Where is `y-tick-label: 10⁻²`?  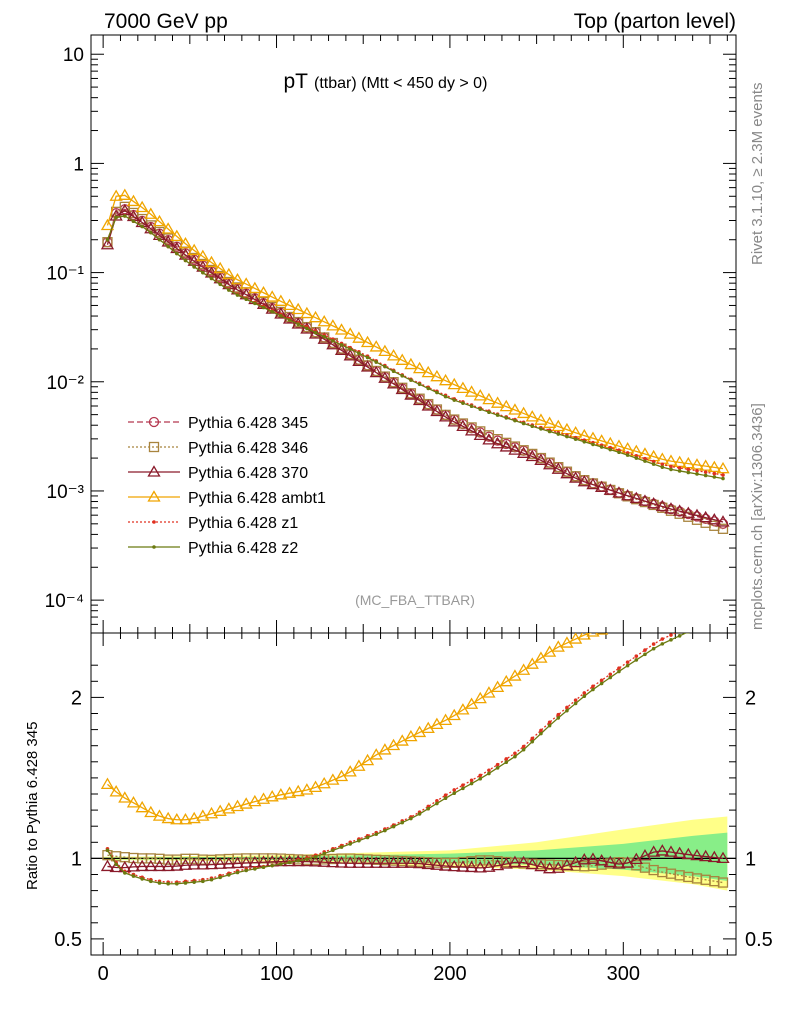 y-tick-label: 10⁻² is located at coordinates (66, 383).